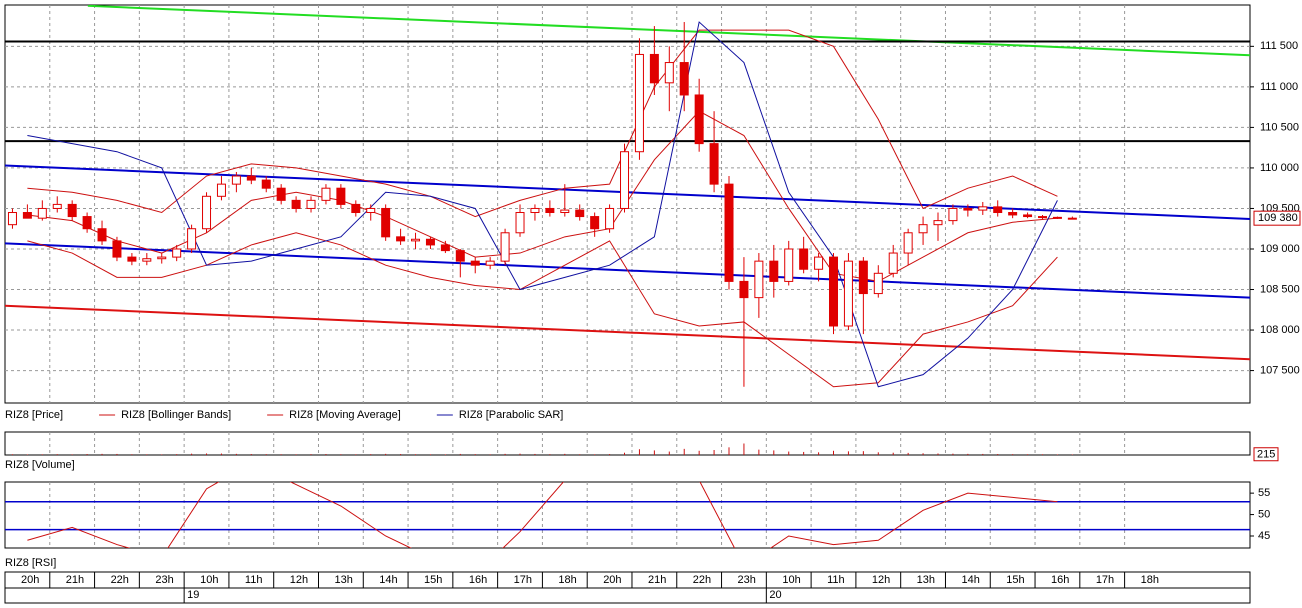 Image resolution: width=1302 pixels, height=608 pixels. I want to click on y-tick-label: 45, so click(1264, 536).